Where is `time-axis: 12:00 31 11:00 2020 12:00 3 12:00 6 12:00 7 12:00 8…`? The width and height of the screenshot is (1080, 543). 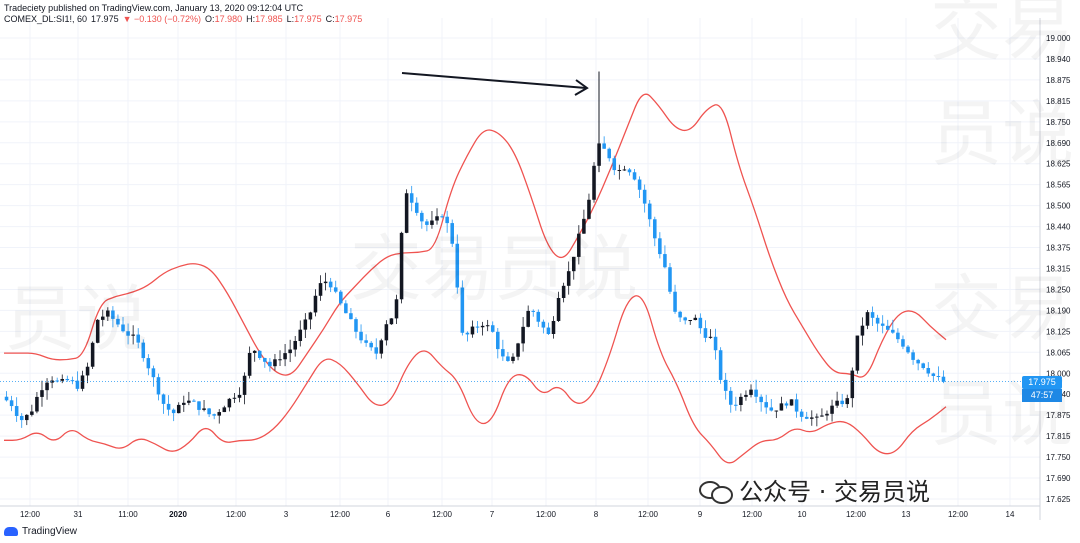 time-axis: 12:00 31 11:00 2020 12:00 3 12:00 6 12:00 7 12:00 8… is located at coordinates (517, 514).